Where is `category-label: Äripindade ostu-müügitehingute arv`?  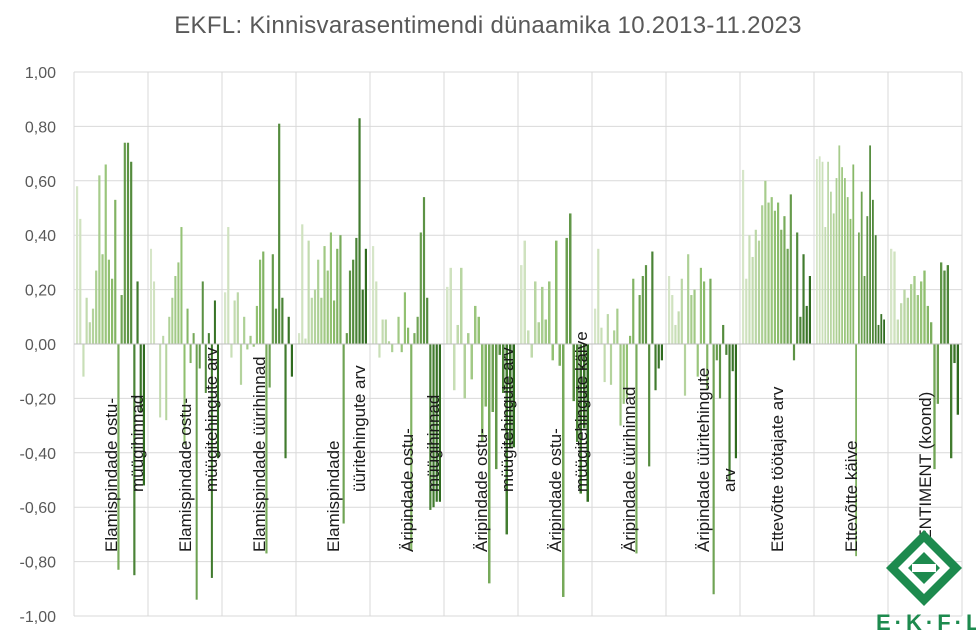
category-label: Äripindade ostu-müügitehingute arv is located at coordinates (494, 449).